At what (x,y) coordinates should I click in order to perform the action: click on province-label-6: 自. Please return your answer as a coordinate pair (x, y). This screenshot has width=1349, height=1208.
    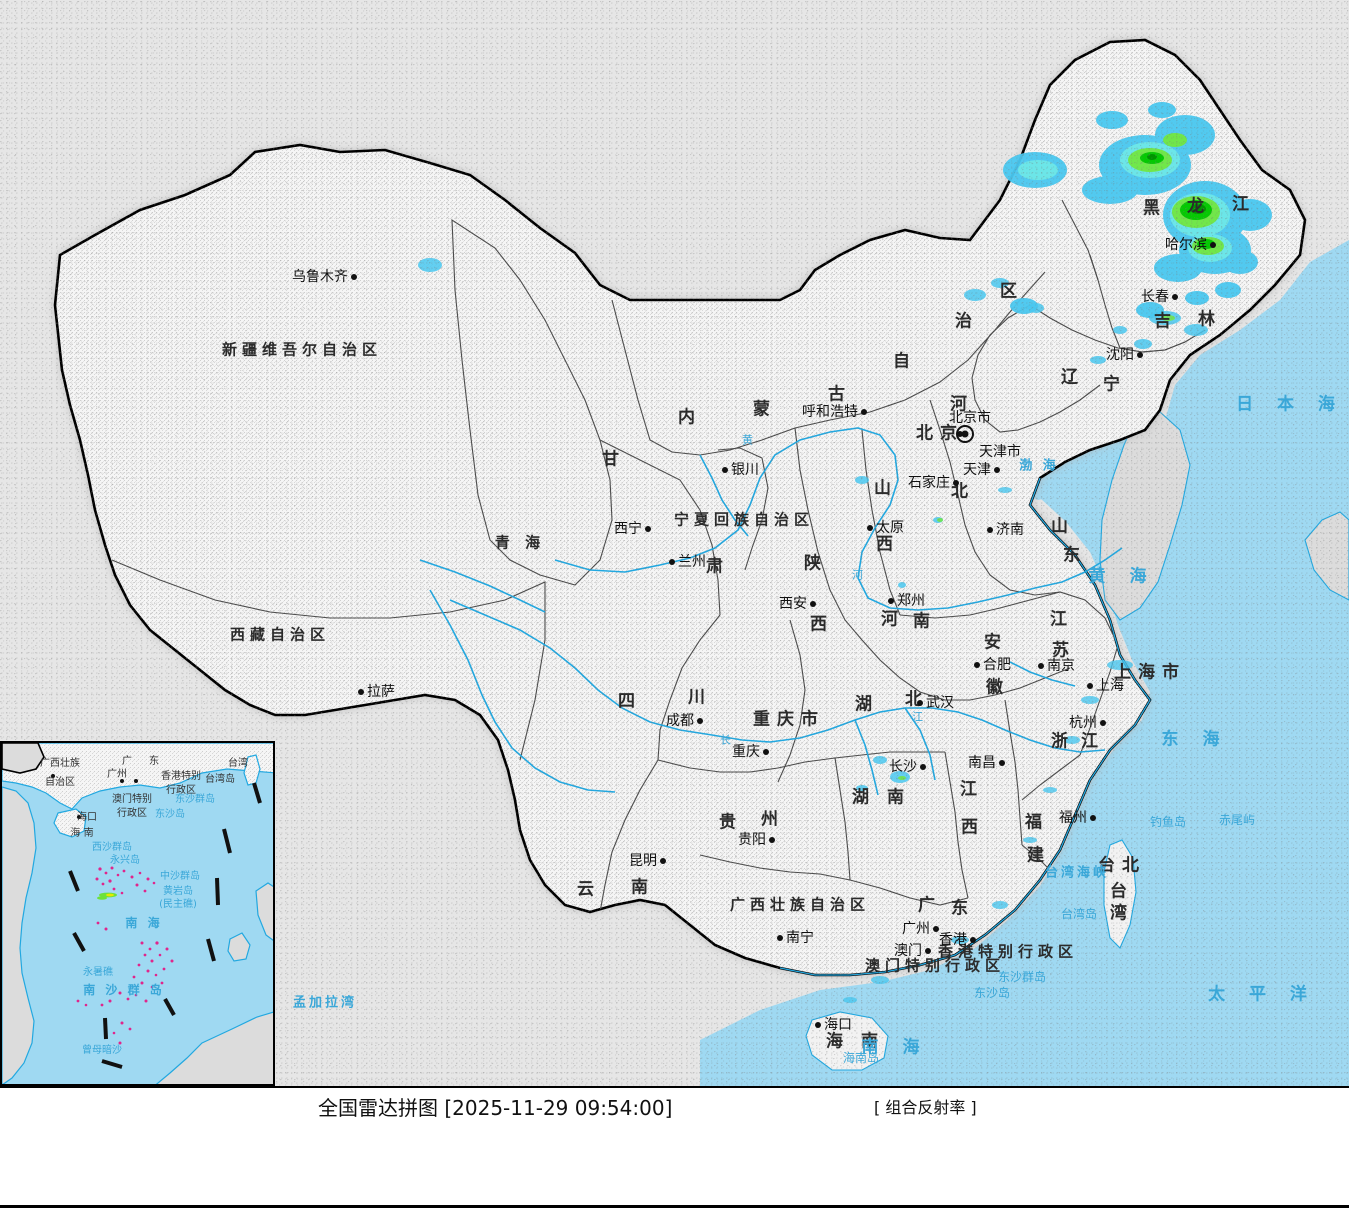
    Looking at the image, I should click on (905, 361).